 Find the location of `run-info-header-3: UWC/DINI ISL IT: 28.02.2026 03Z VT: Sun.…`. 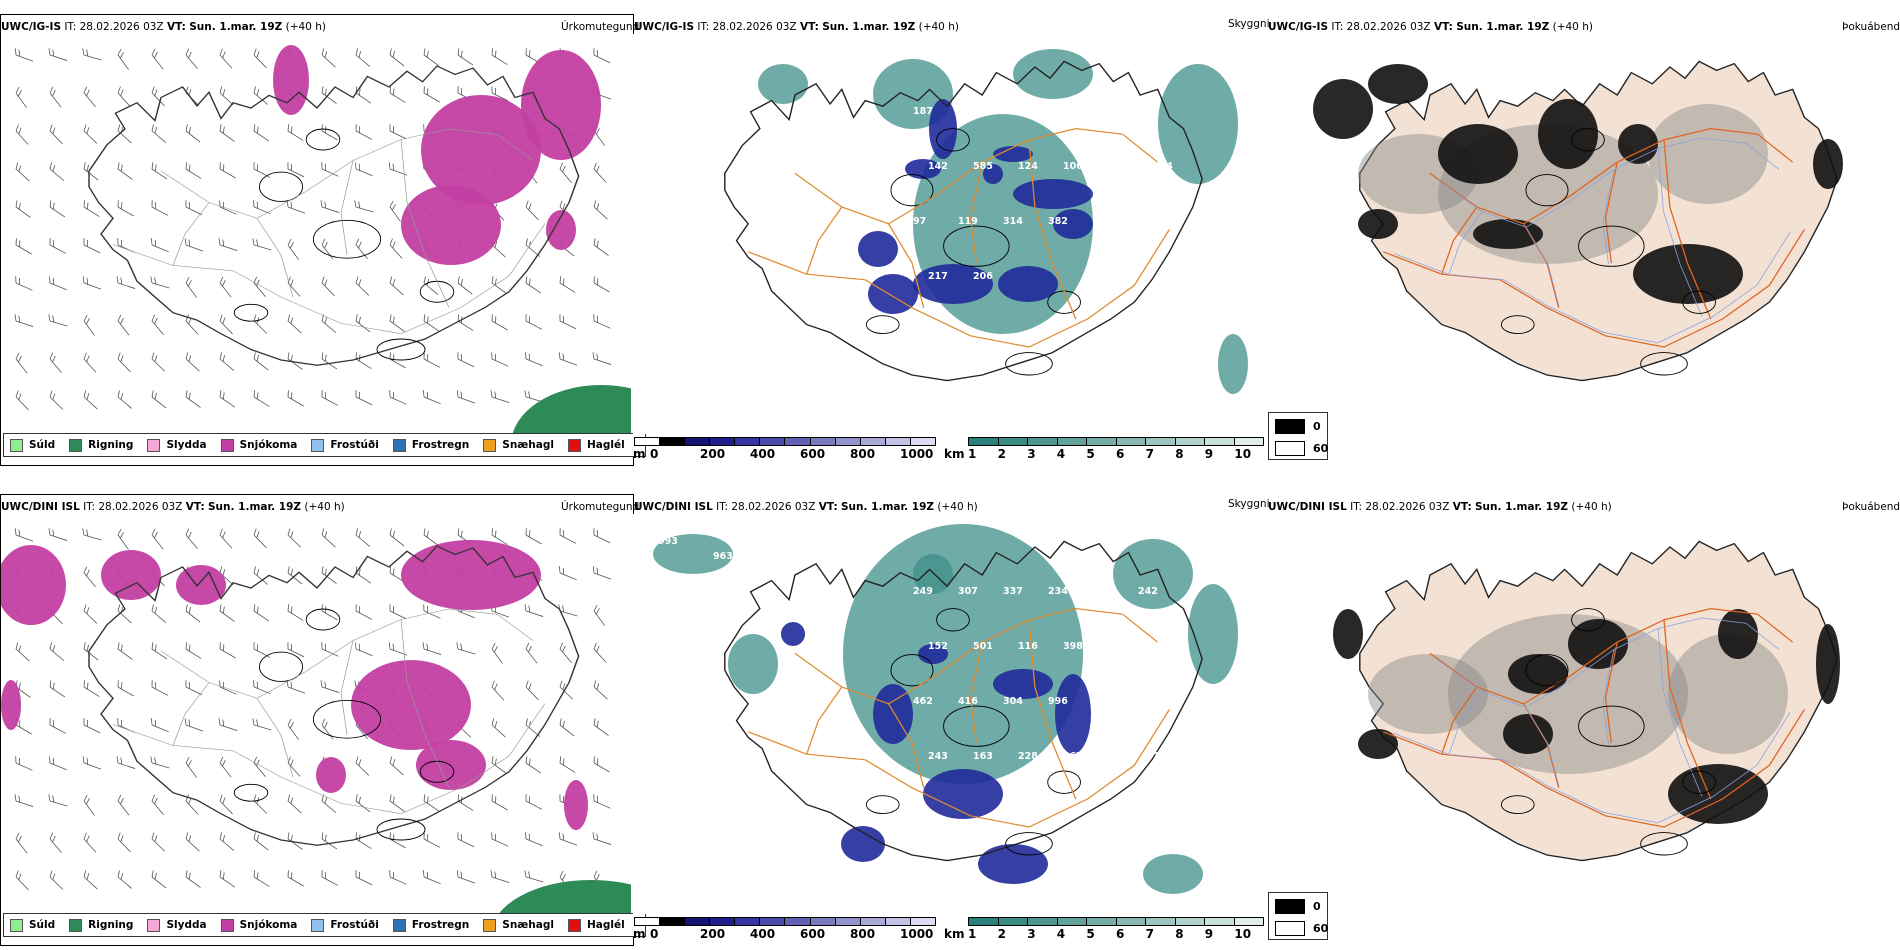

run-info-header-3: UWC/DINI ISL IT: 28.02.2026 03Z VT: Sun.… is located at coordinates (1440, 507).